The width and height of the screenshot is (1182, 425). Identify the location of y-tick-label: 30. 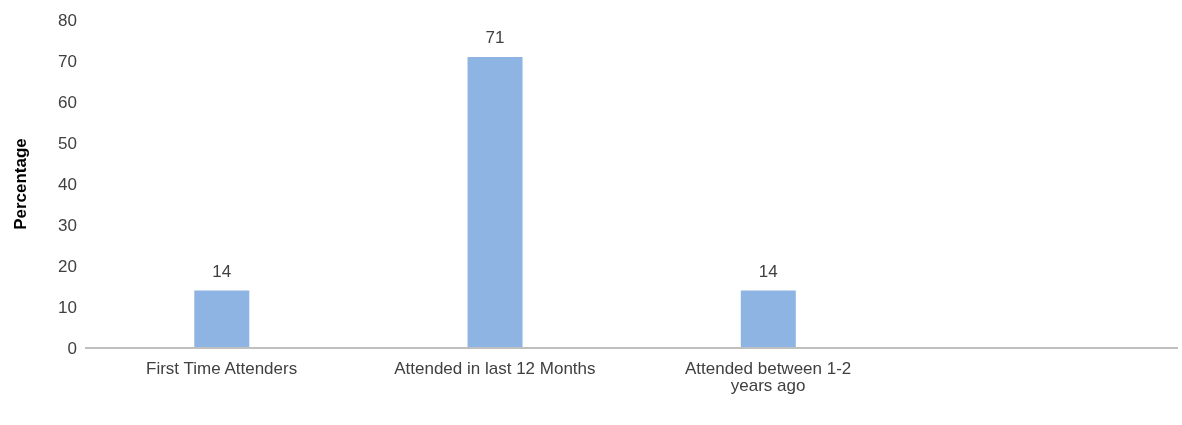
(67, 226).